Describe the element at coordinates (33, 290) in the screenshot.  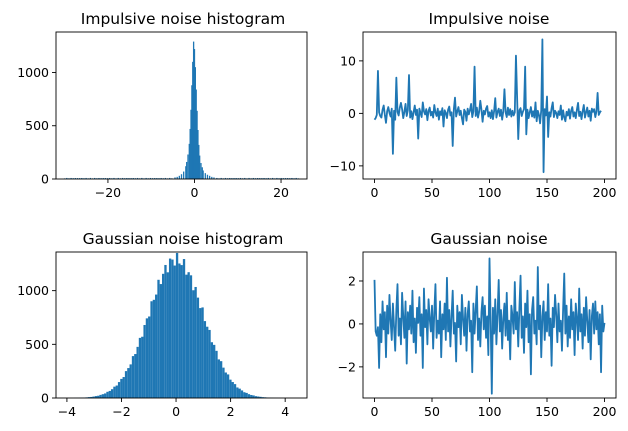
I see `y-tick-label: 1000` at that location.